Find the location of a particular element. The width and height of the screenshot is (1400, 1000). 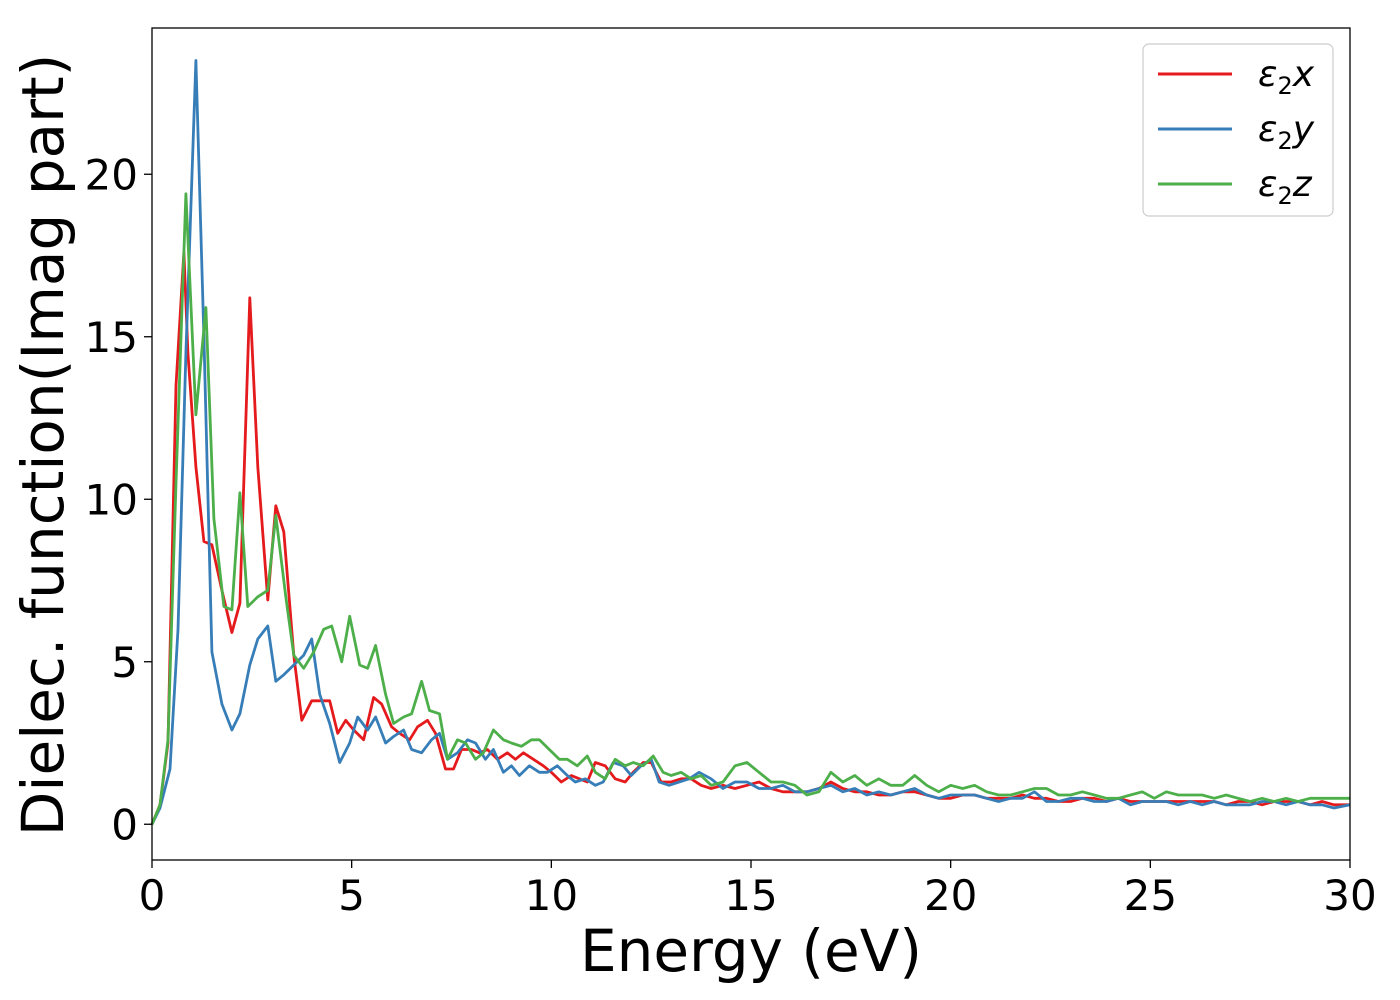

x-tick-label: 5 is located at coordinates (351, 895).